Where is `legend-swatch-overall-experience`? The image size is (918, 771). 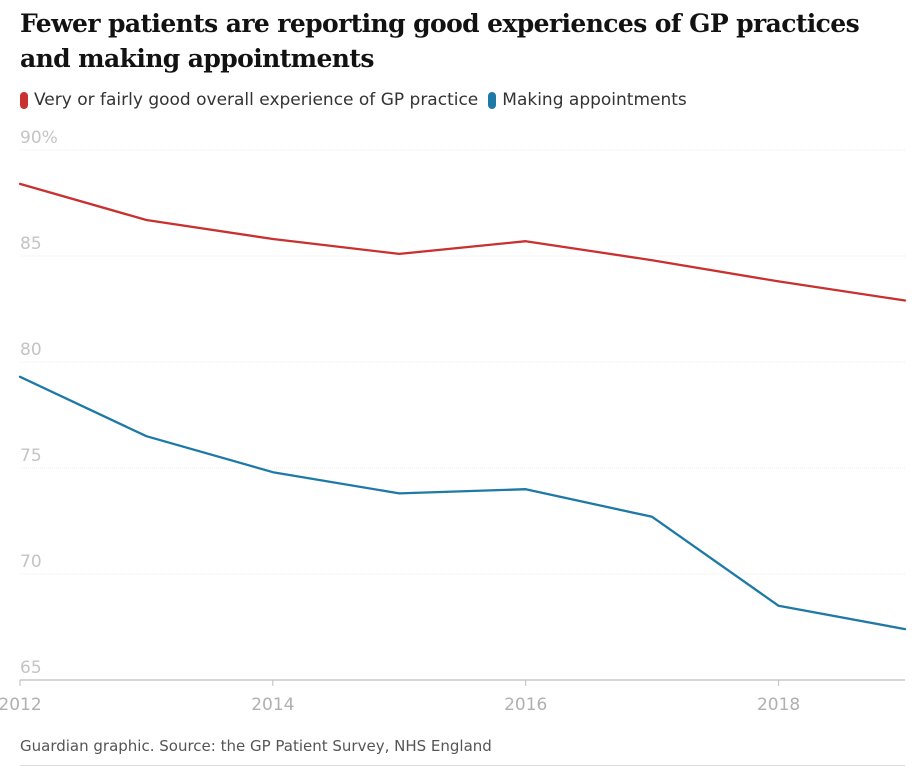
legend-swatch-overall-experience is located at coordinates (24, 100).